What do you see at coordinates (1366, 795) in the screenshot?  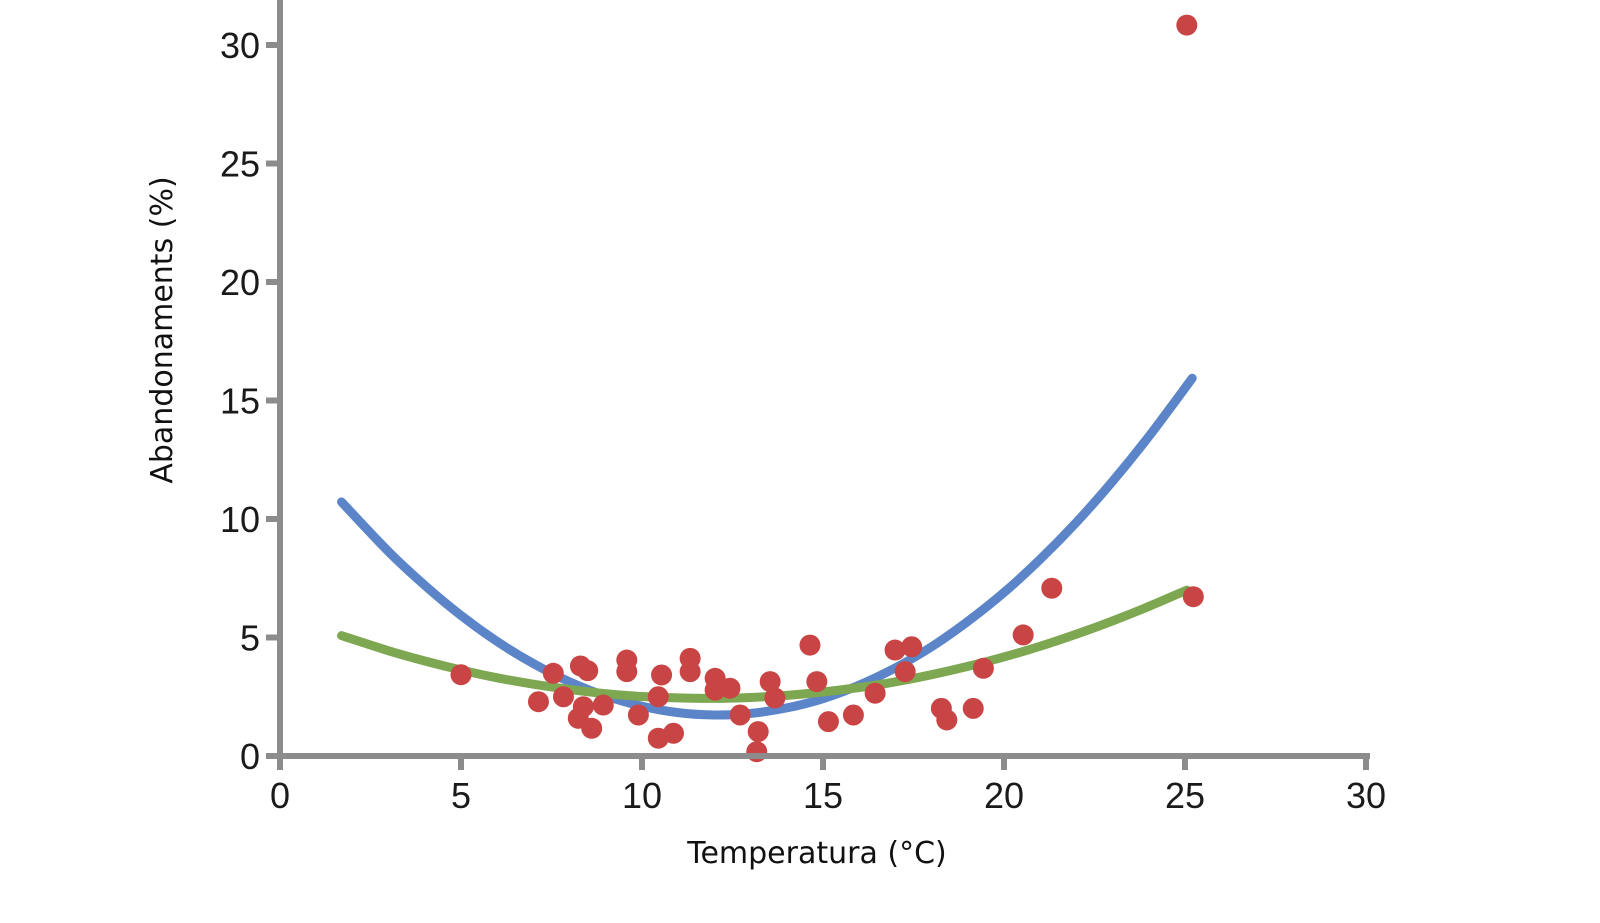 I see `x-tick-label: 30` at bounding box center [1366, 795].